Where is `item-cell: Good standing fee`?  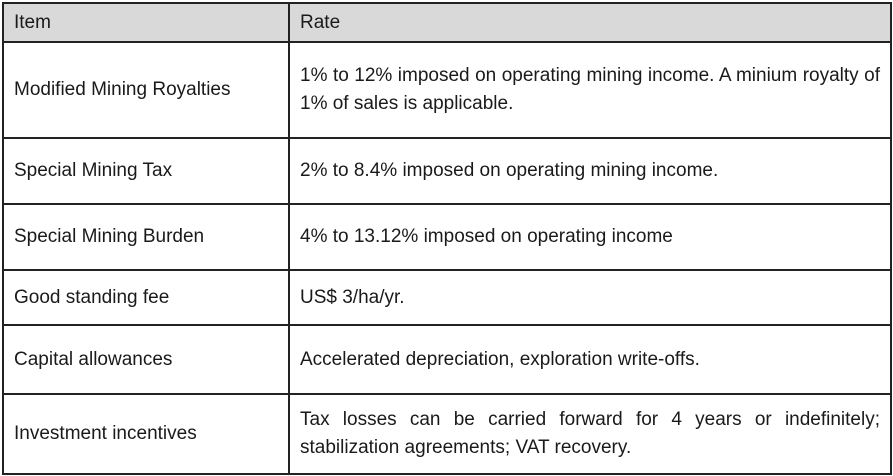
item-cell: Good standing fee is located at coordinates (146, 297).